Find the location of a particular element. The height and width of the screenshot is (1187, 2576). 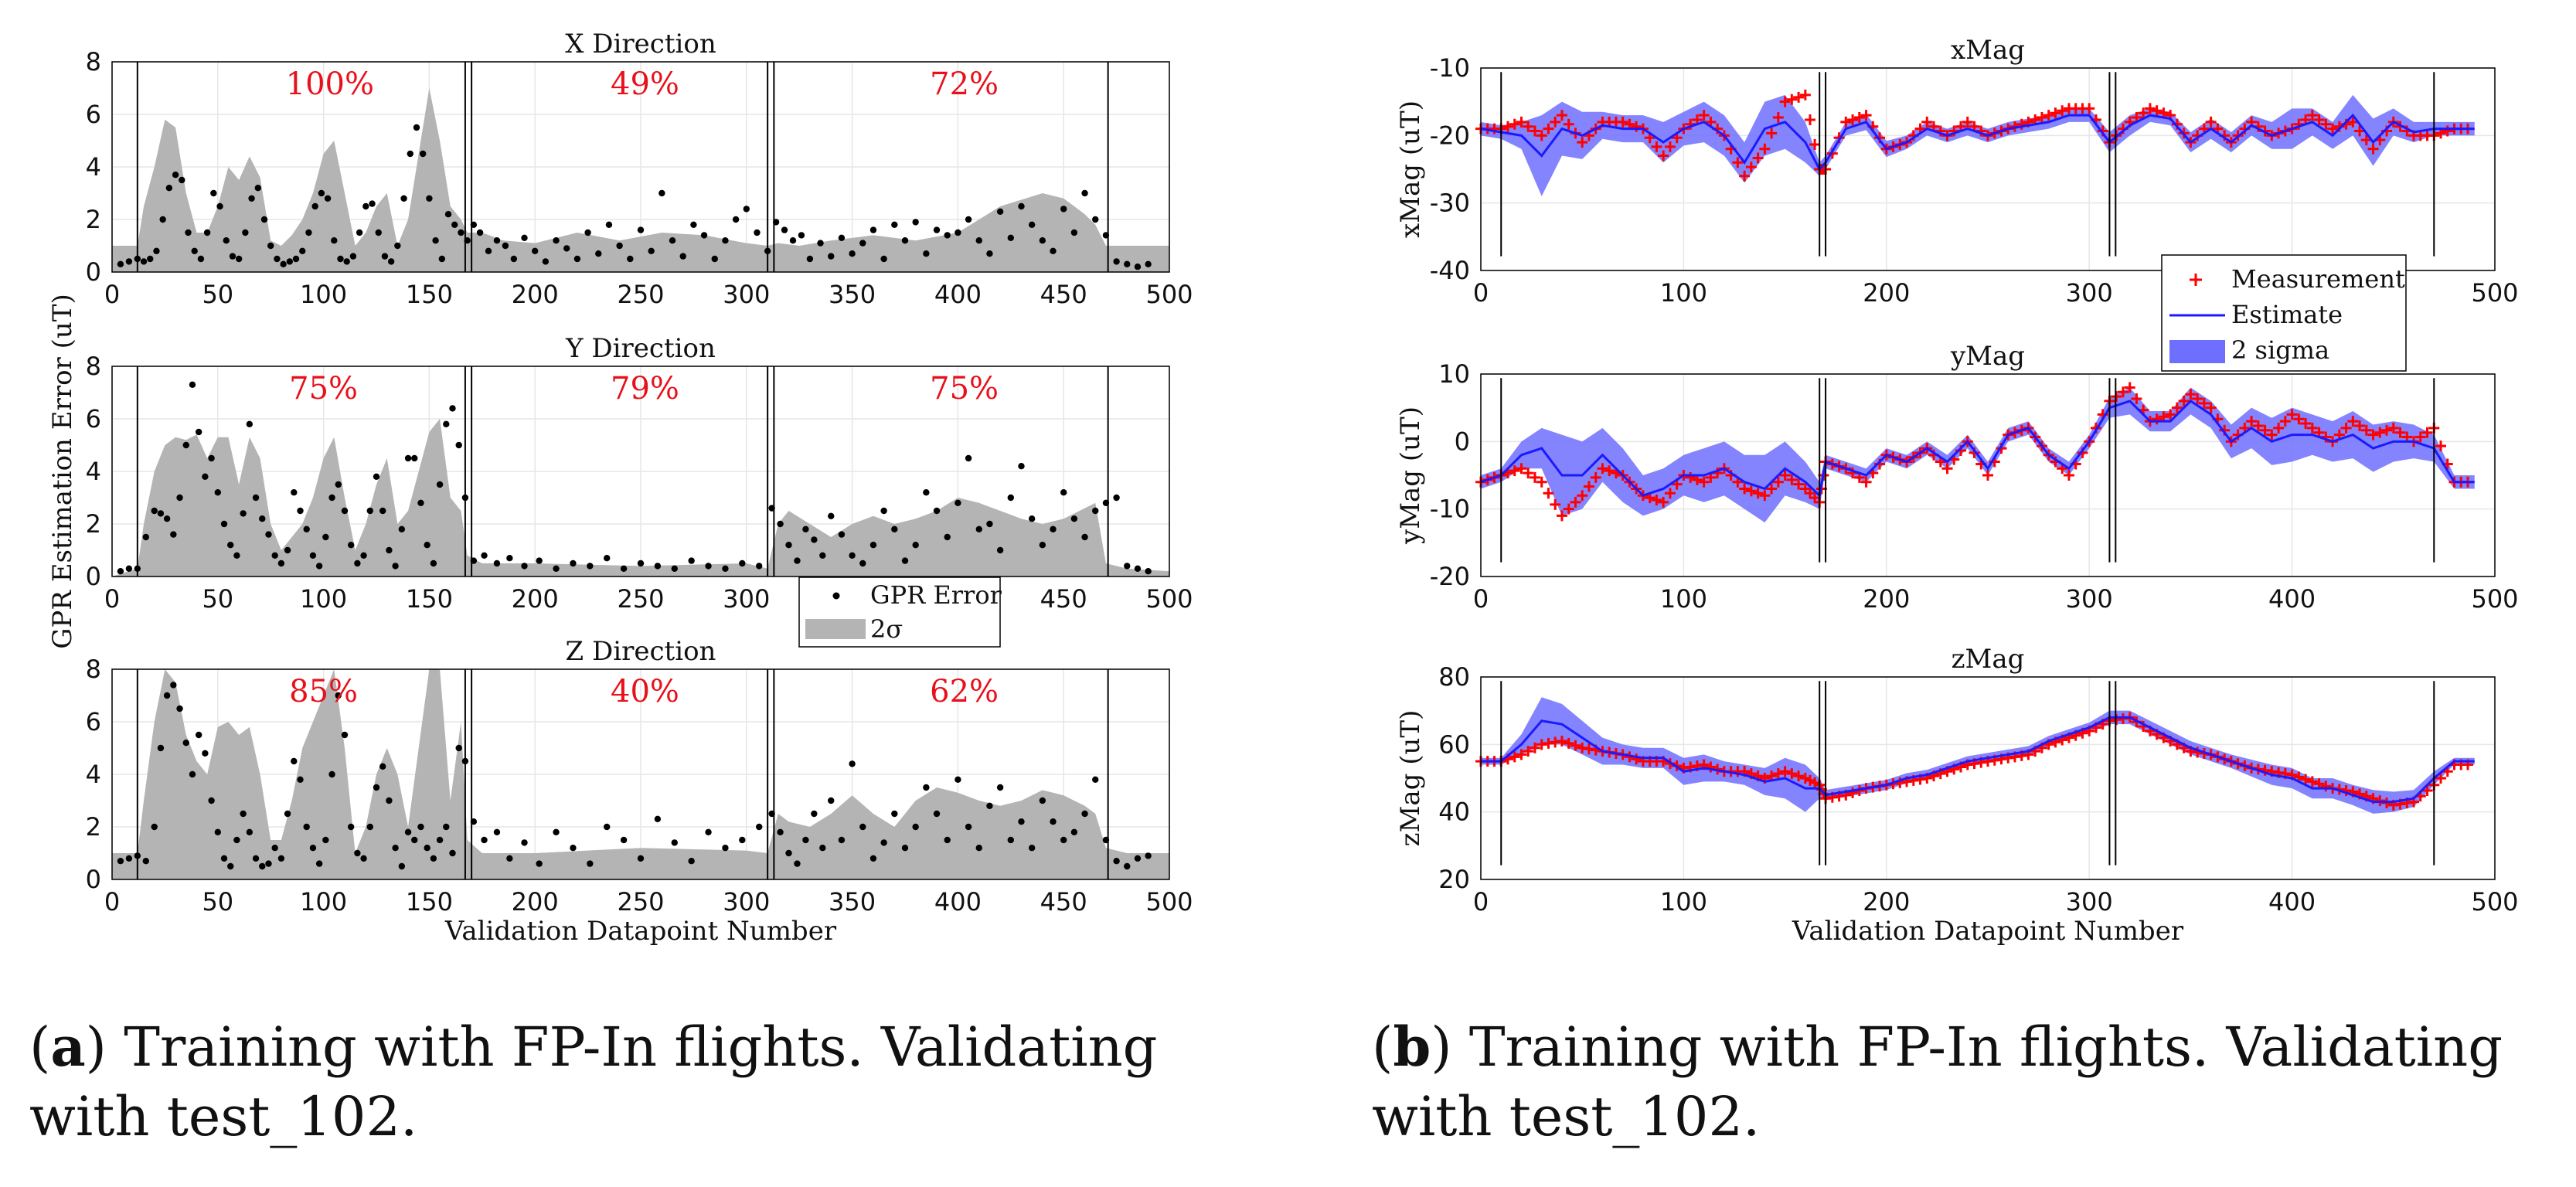

accuracy-percent-label: 72% is located at coordinates (965, 84).